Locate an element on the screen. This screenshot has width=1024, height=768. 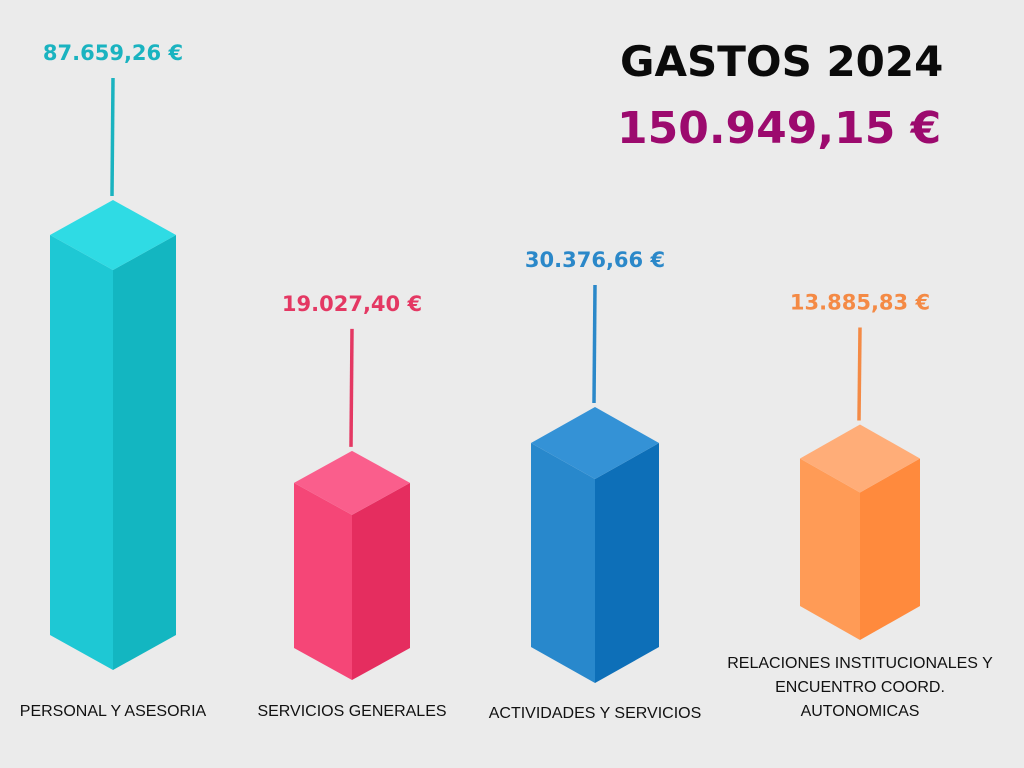
bar-value-label: 30.376,66 € is located at coordinates (595, 260).